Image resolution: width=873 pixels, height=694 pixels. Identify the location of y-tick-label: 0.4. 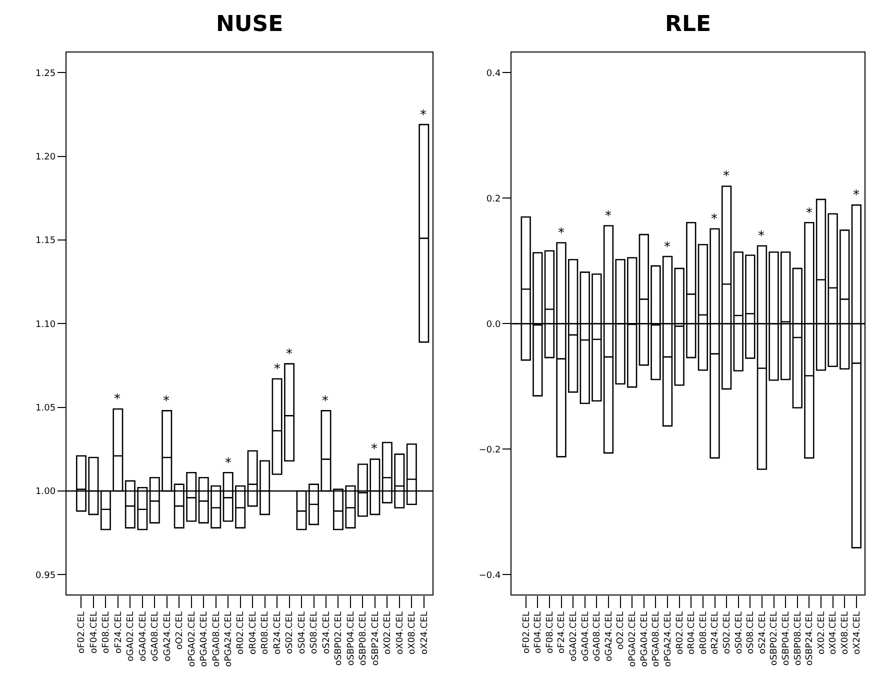
(493, 73).